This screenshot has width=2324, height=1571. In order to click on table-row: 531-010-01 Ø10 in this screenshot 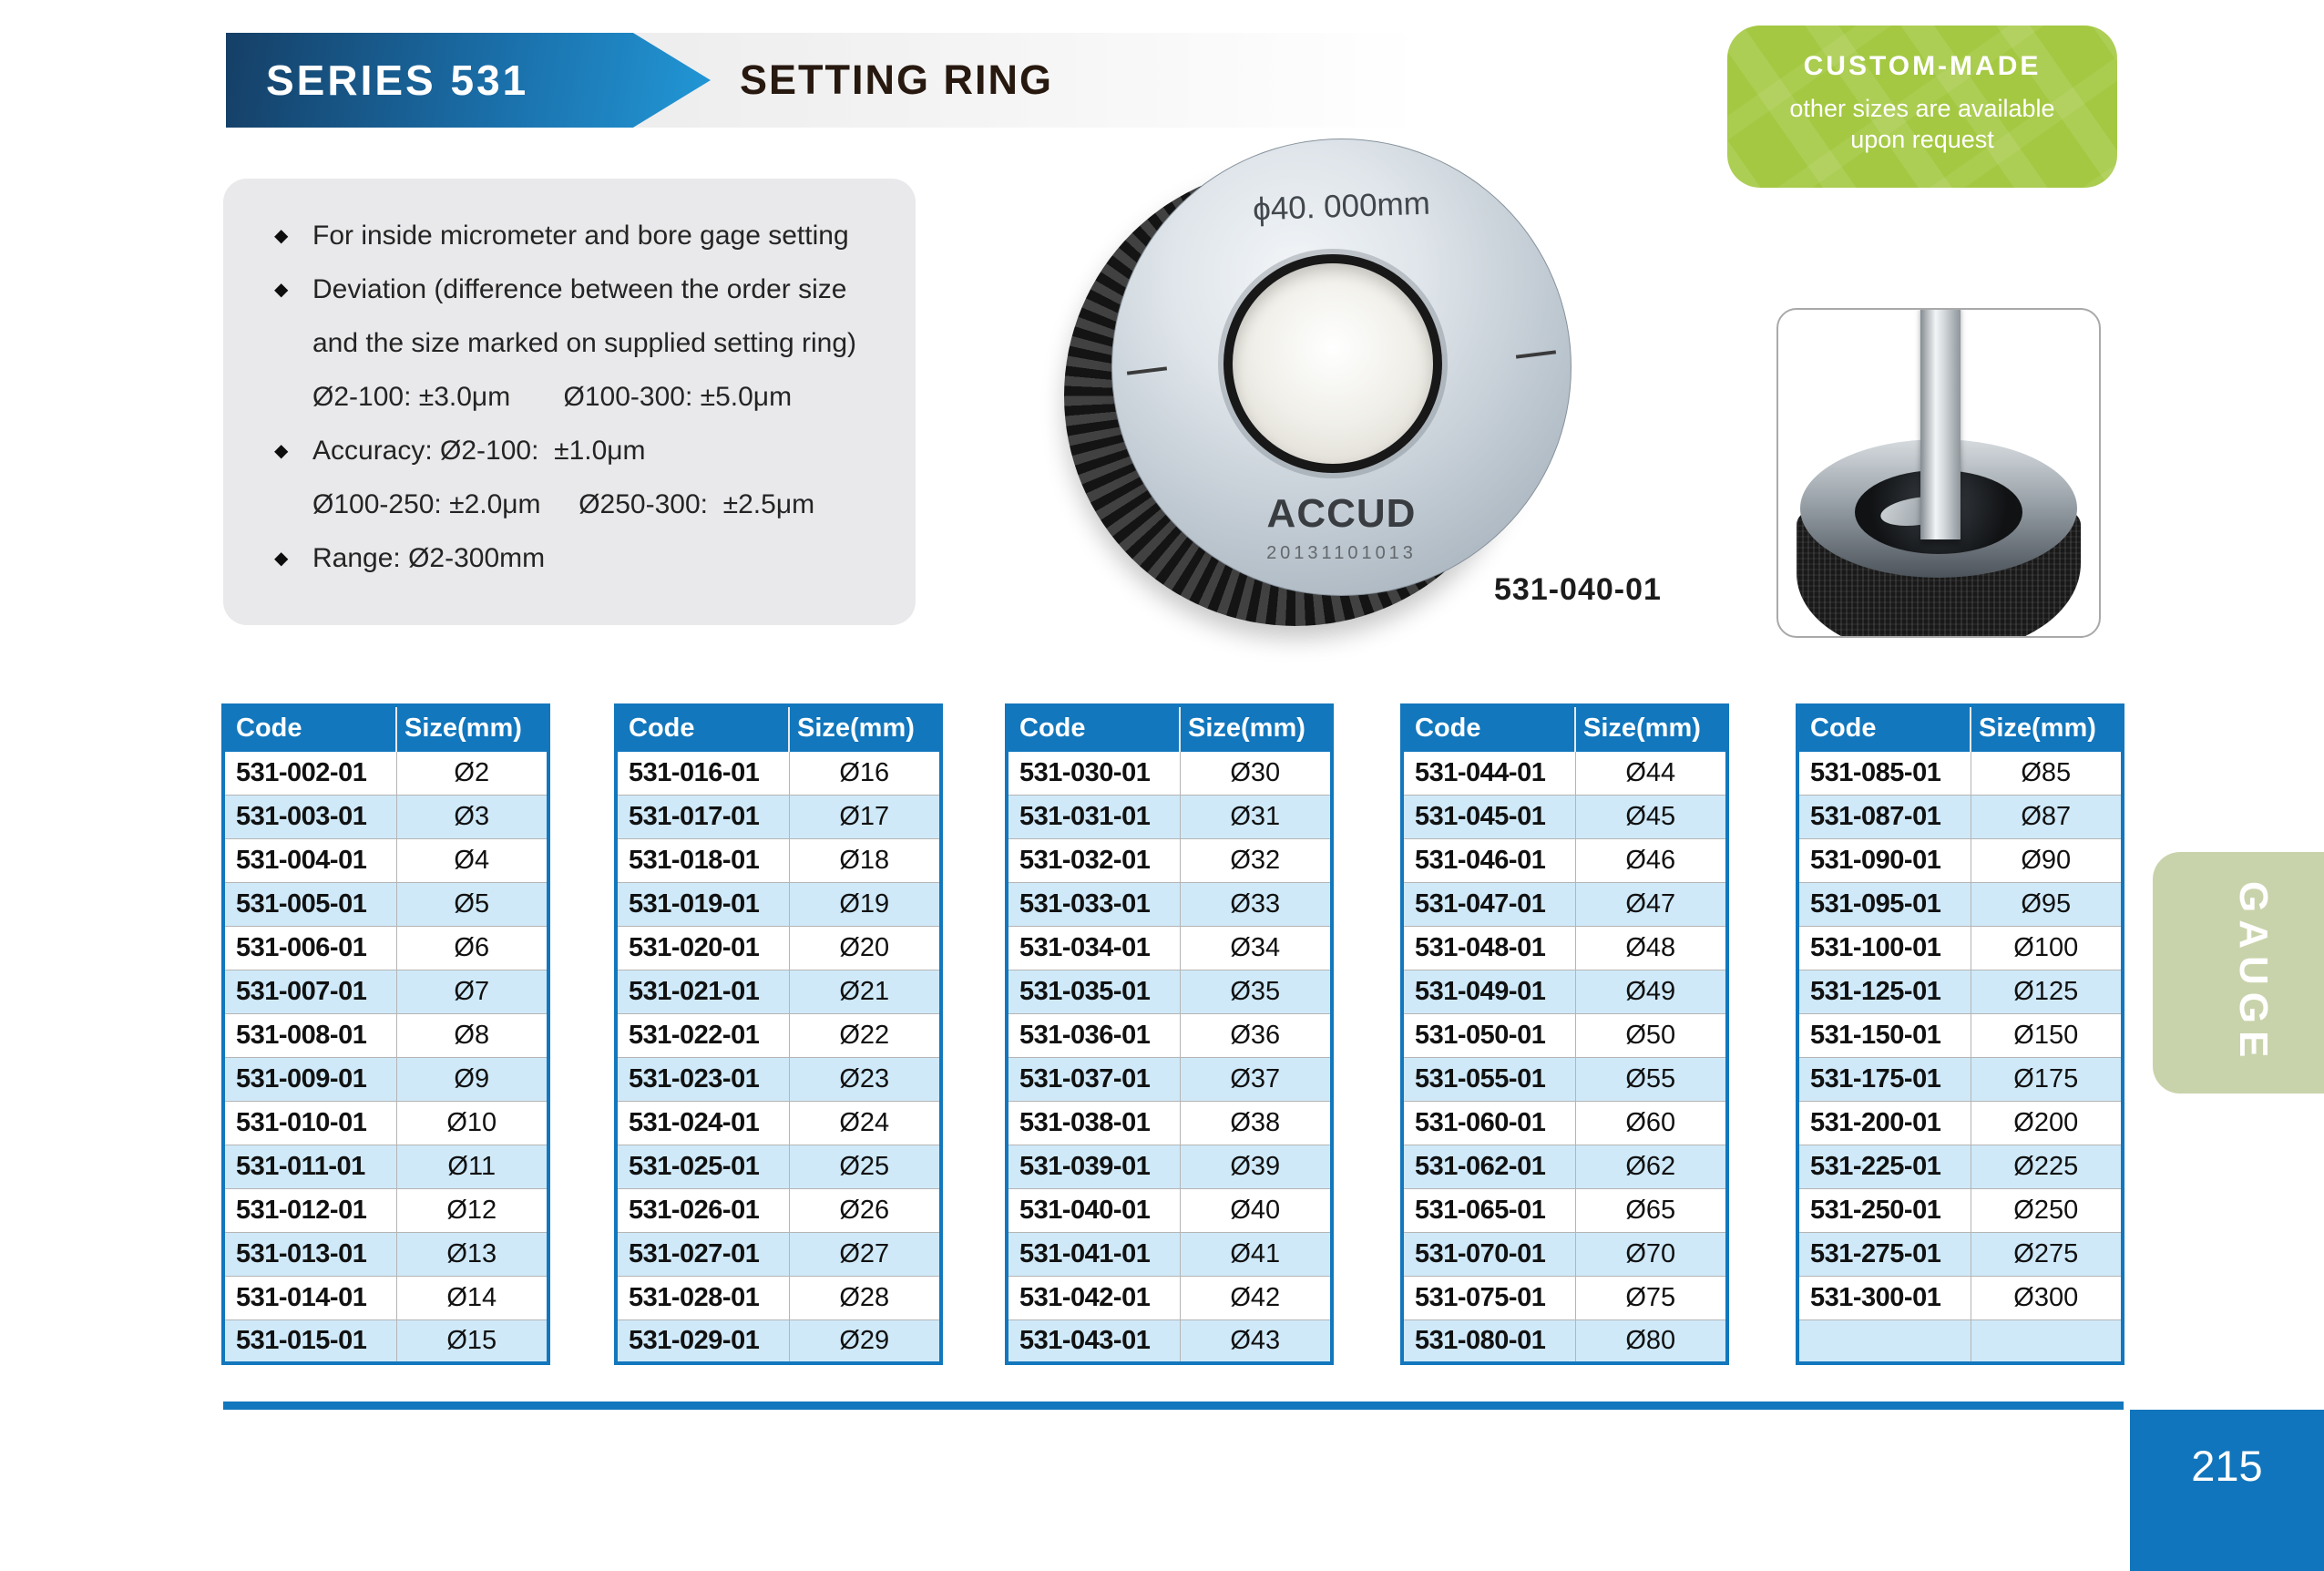, I will do `click(386, 1122)`.